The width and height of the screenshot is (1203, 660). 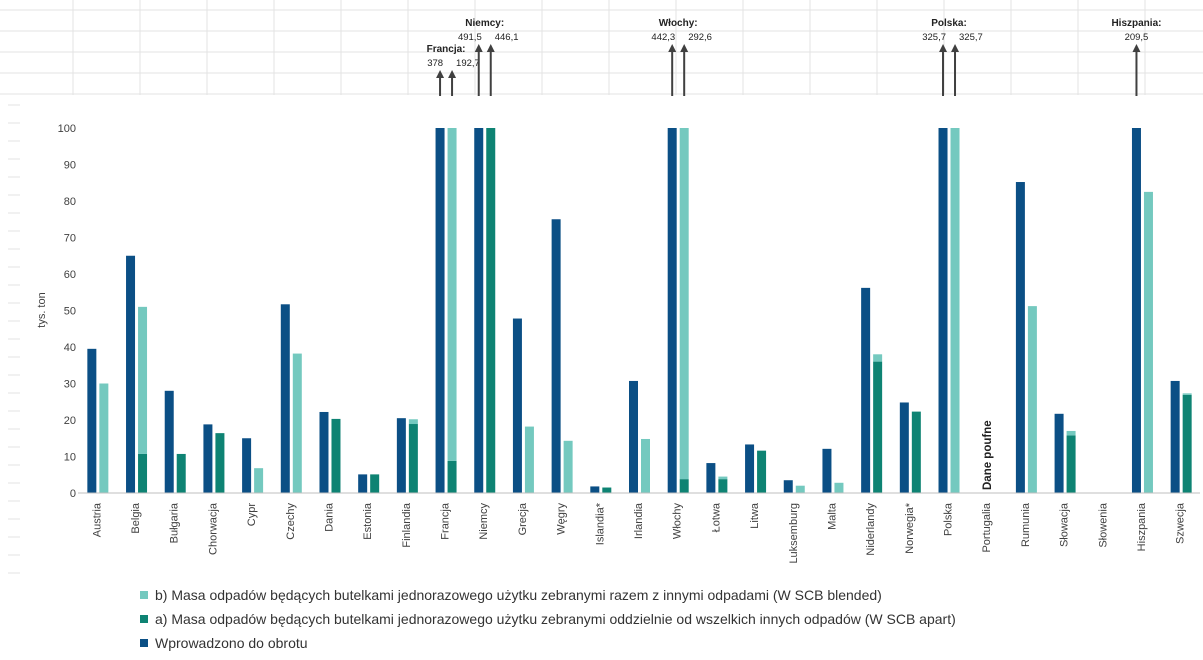 What do you see at coordinates (67, 129) in the screenshot?
I see `y-tick-label: 100` at bounding box center [67, 129].